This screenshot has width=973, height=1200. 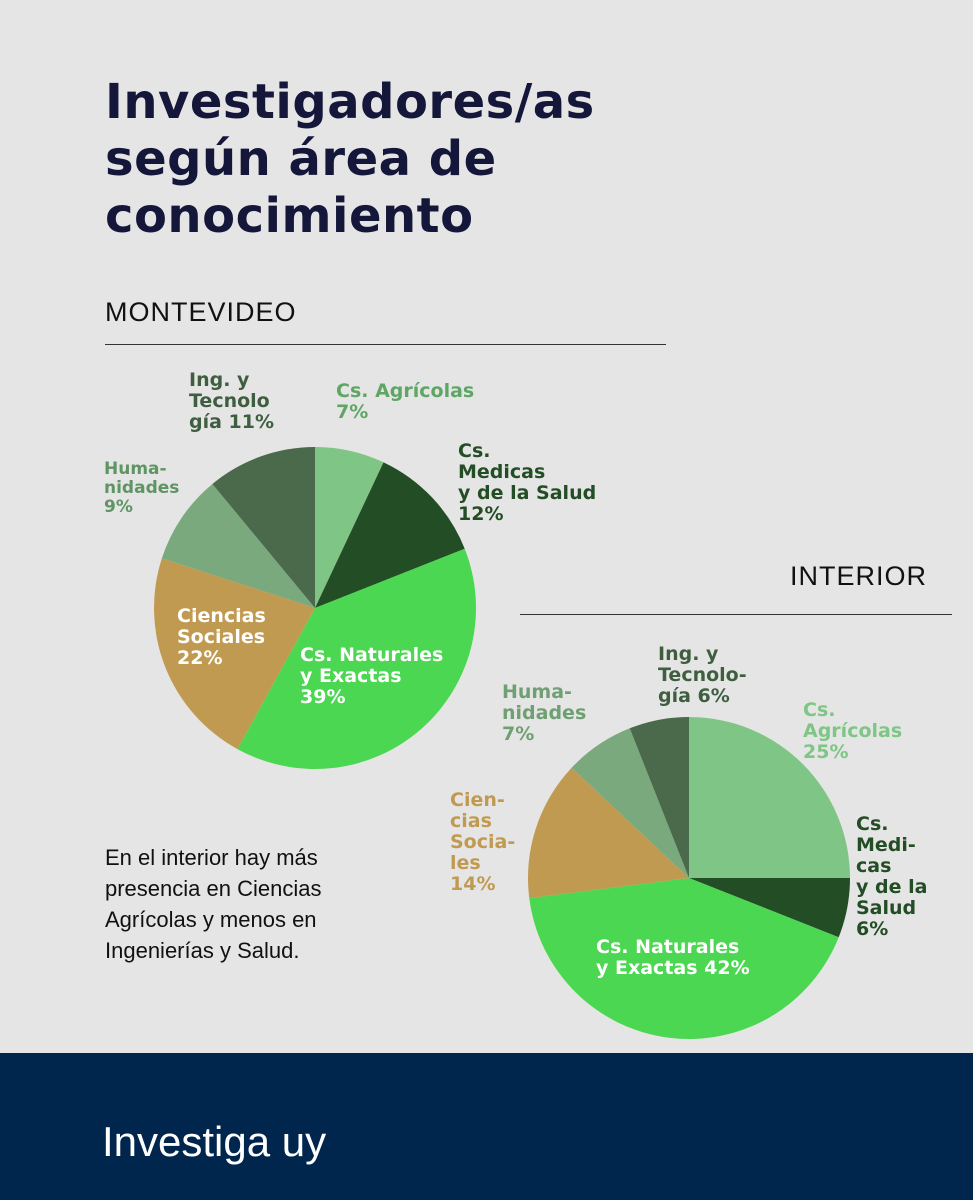 I want to click on interior-pie, so click(x=689, y=878).